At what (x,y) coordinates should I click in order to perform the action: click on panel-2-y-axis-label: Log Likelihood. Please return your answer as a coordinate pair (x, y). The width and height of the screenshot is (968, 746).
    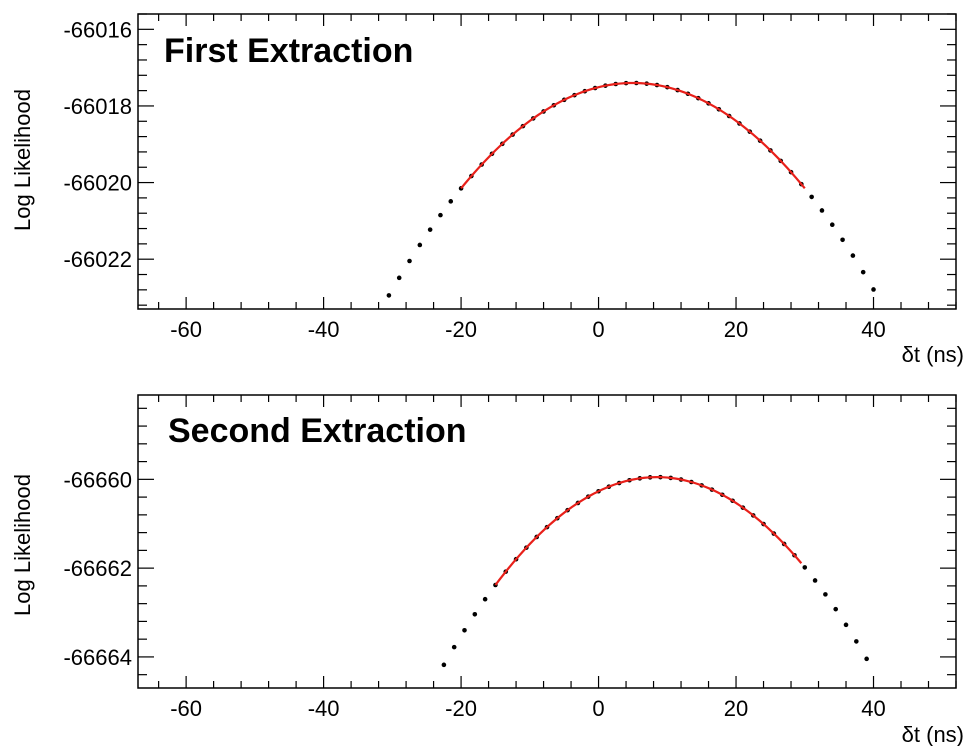
    Looking at the image, I should click on (22, 545).